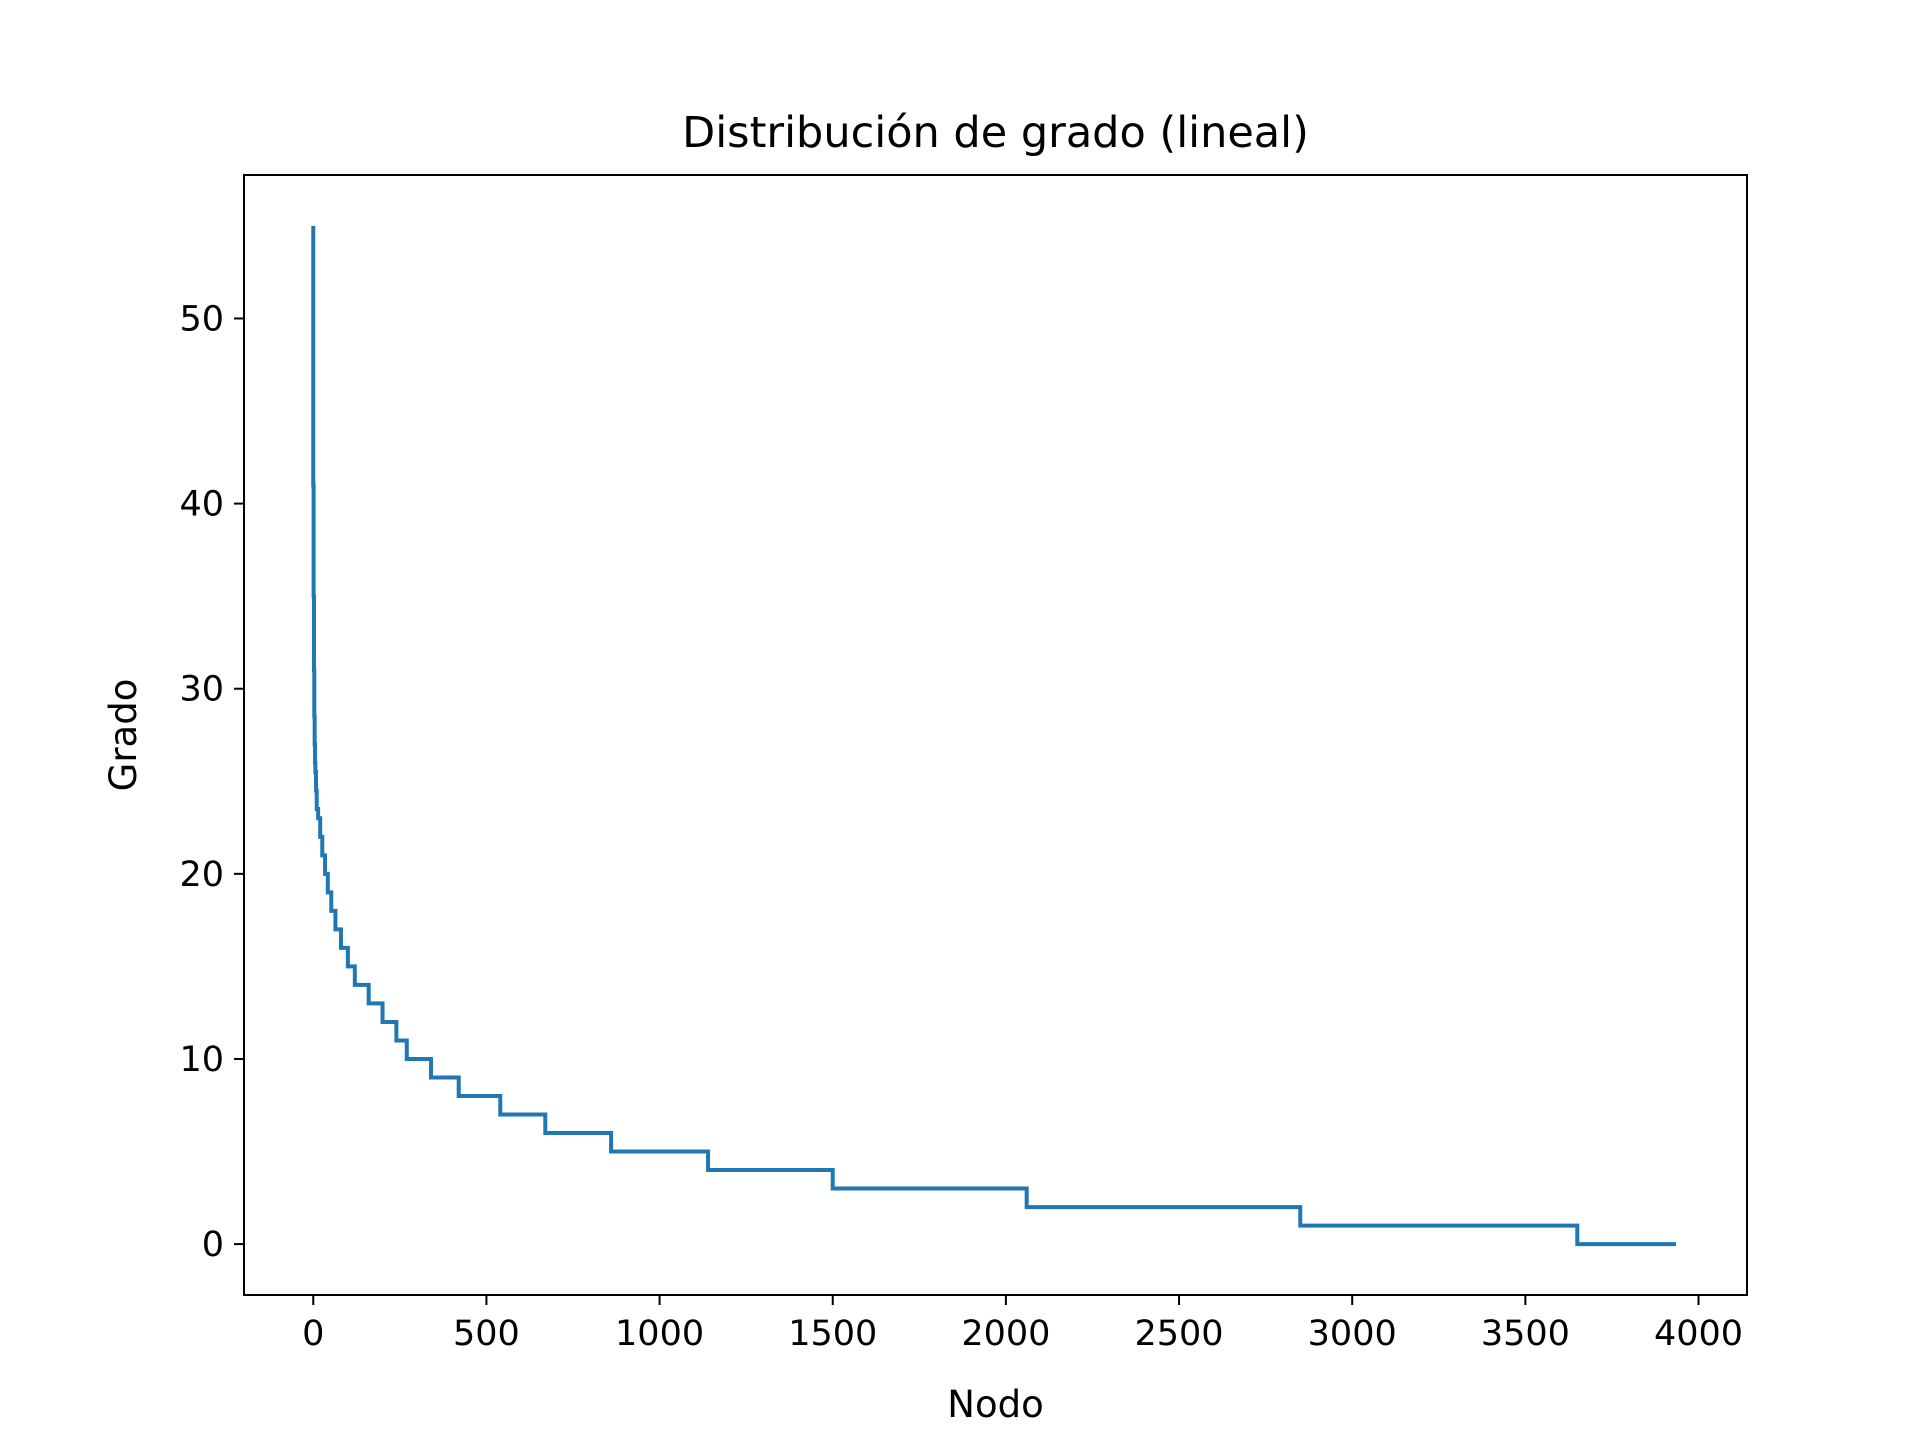  Describe the element at coordinates (213, 1245) in the screenshot. I see `y-tick-label-0: 0` at that location.